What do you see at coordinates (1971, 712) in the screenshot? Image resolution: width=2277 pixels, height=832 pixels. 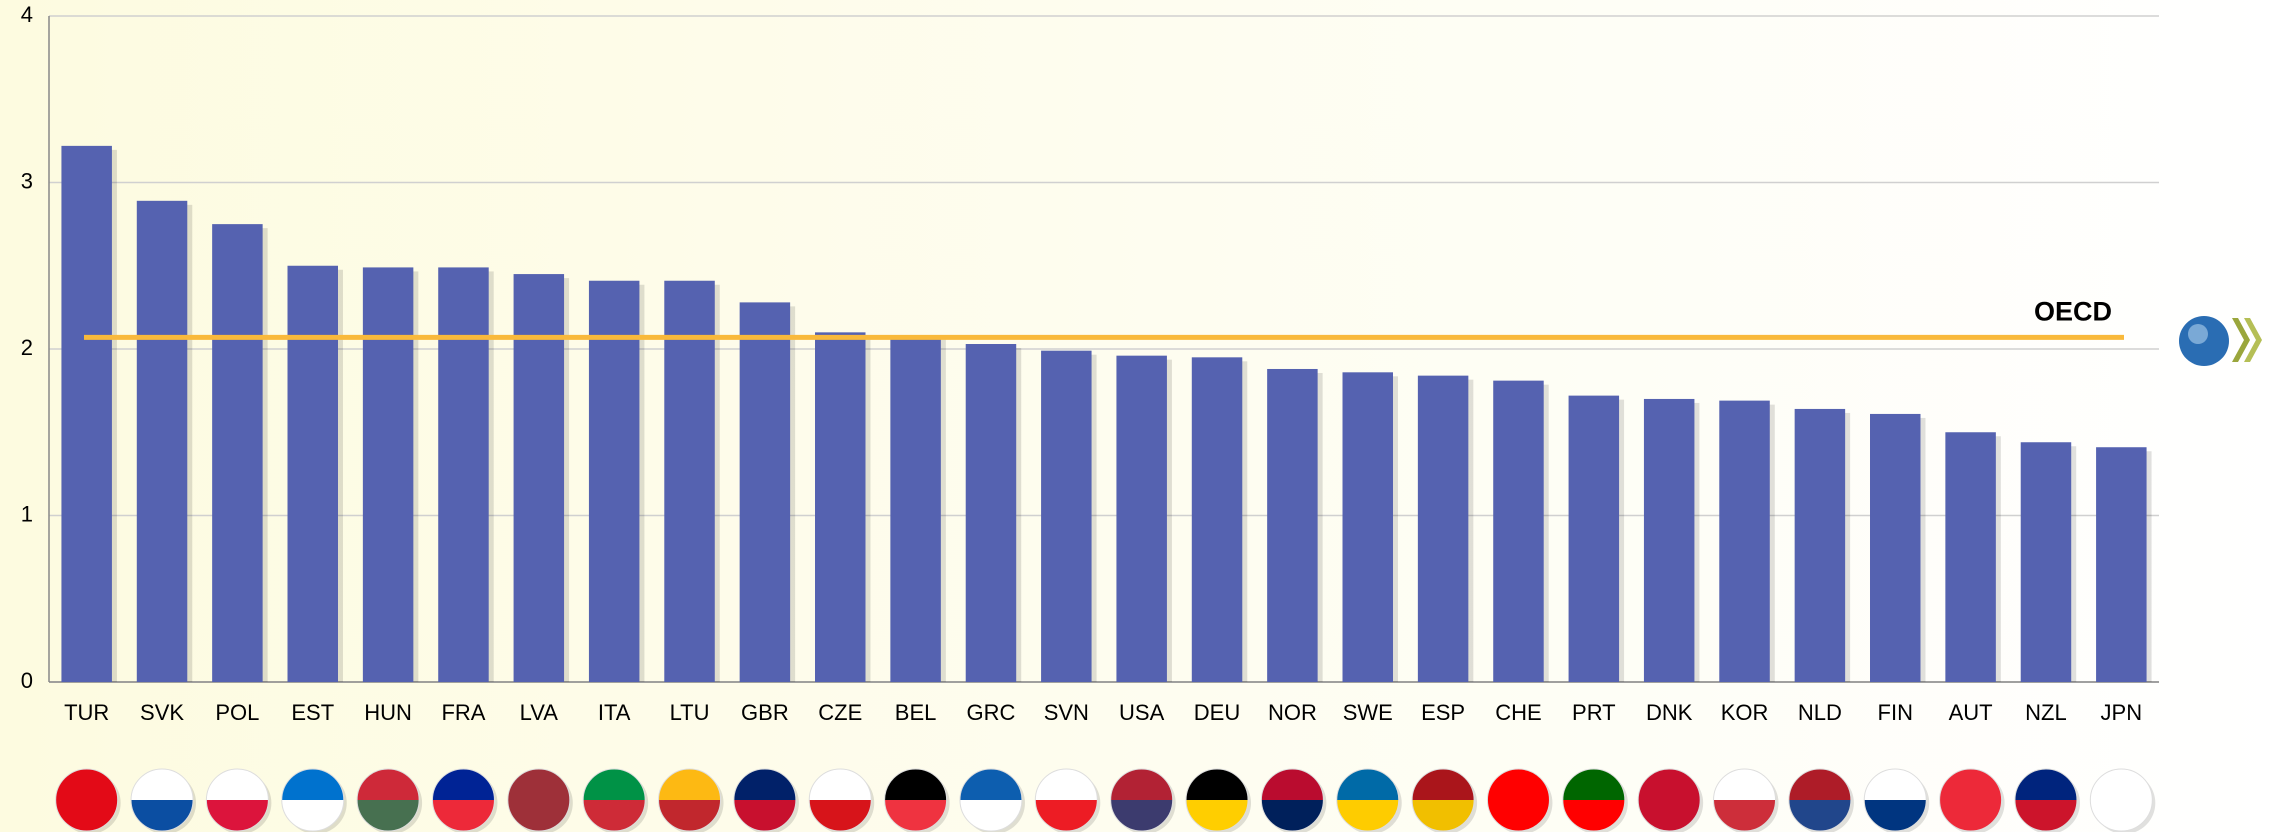 I see `x-tick-label: AUT` at bounding box center [1971, 712].